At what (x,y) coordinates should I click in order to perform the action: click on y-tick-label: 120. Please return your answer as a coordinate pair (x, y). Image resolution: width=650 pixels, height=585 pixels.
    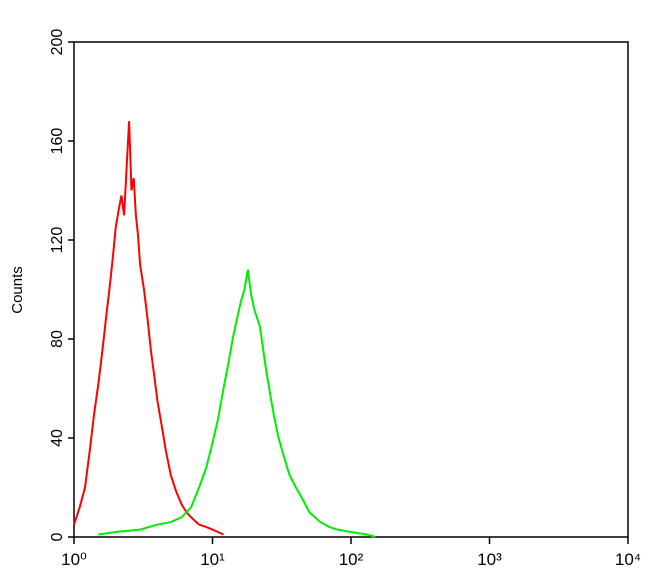
    Looking at the image, I should click on (57, 240).